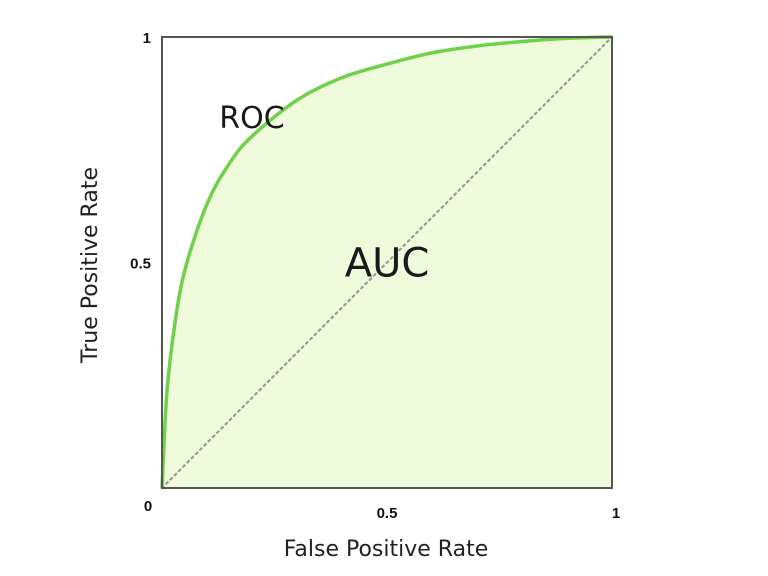 This screenshot has width=768, height=576. I want to click on y-axis-label: True Positive Rate, so click(90, 265).